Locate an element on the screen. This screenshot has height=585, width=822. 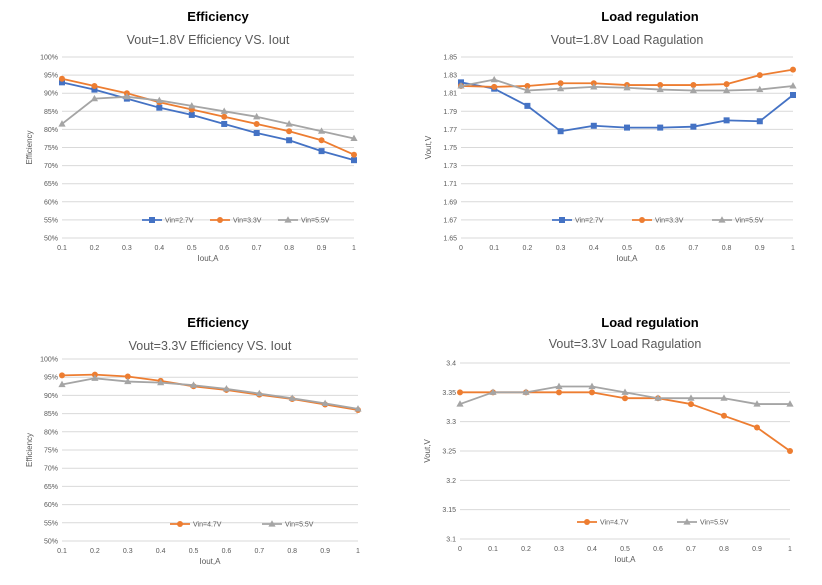
chart-heading-3: Efficiency is located at coordinates (218, 322).